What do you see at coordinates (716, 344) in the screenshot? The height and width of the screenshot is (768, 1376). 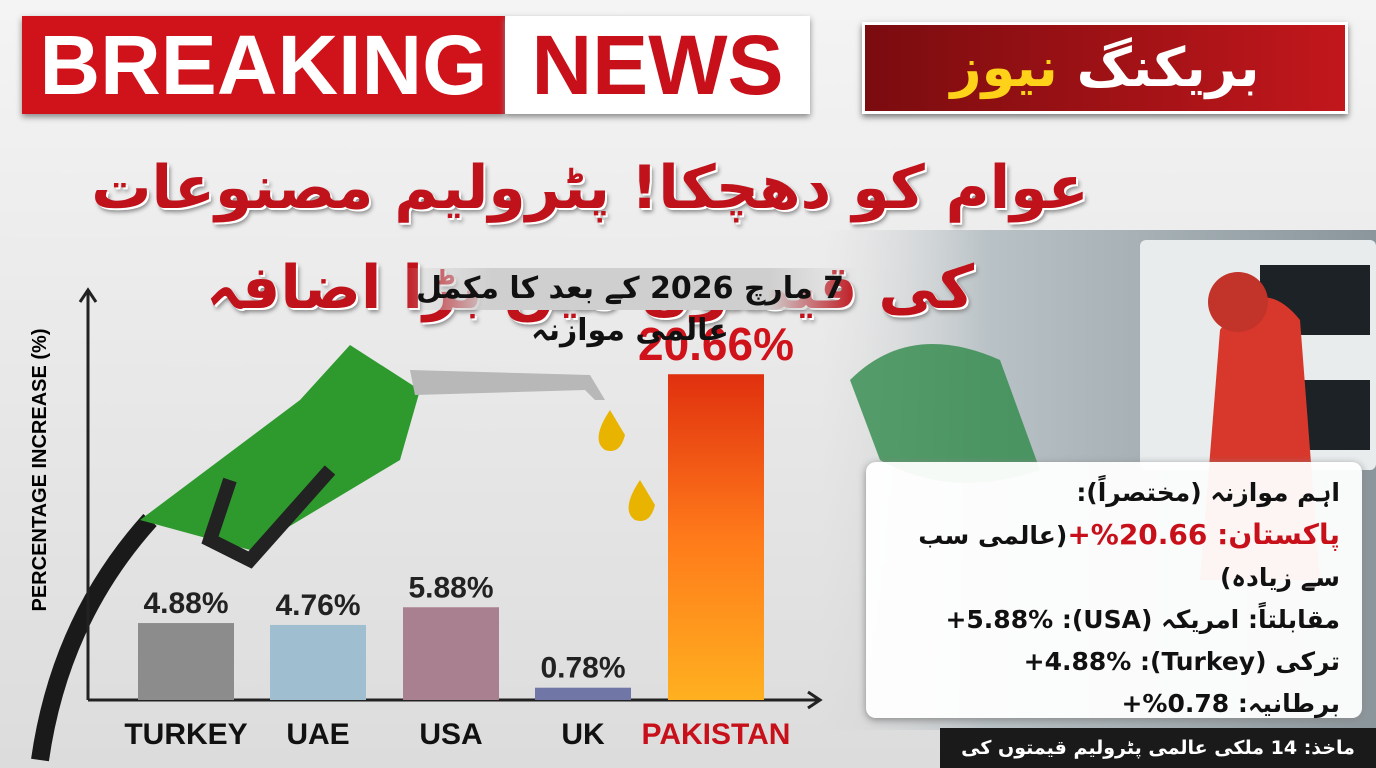 I see `value-label: 20.66%` at bounding box center [716, 344].